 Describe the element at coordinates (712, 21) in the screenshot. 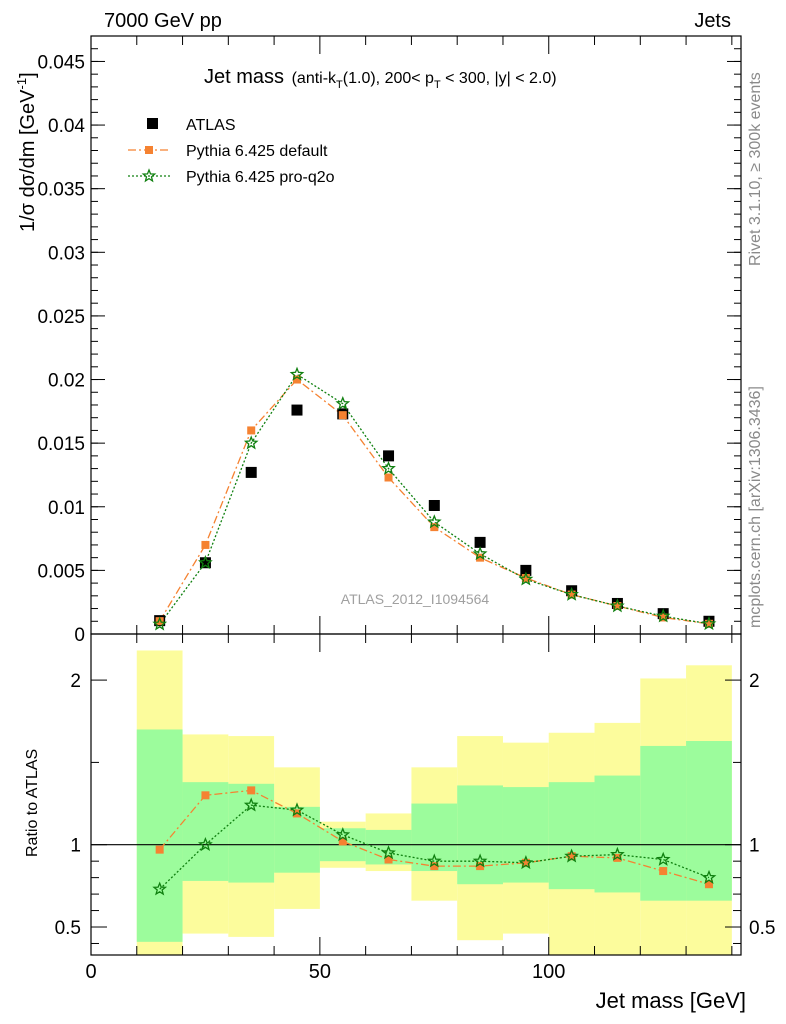

I see `header-right: Jets` at that location.